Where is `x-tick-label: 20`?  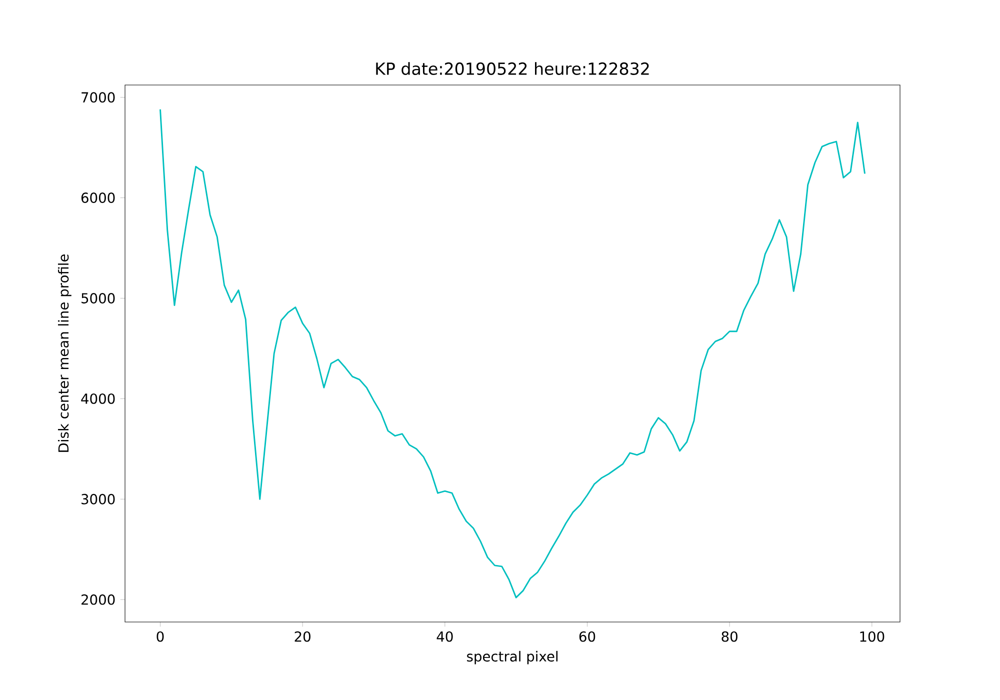 x-tick-label: 20 is located at coordinates (302, 636).